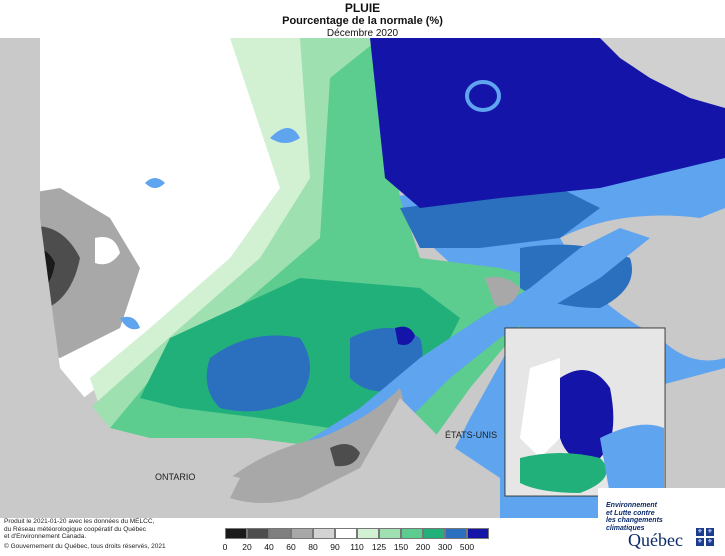 This screenshot has height=556, width=725. Describe the element at coordinates (445, 547) in the screenshot. I see `legend-tick-label: 300` at that location.